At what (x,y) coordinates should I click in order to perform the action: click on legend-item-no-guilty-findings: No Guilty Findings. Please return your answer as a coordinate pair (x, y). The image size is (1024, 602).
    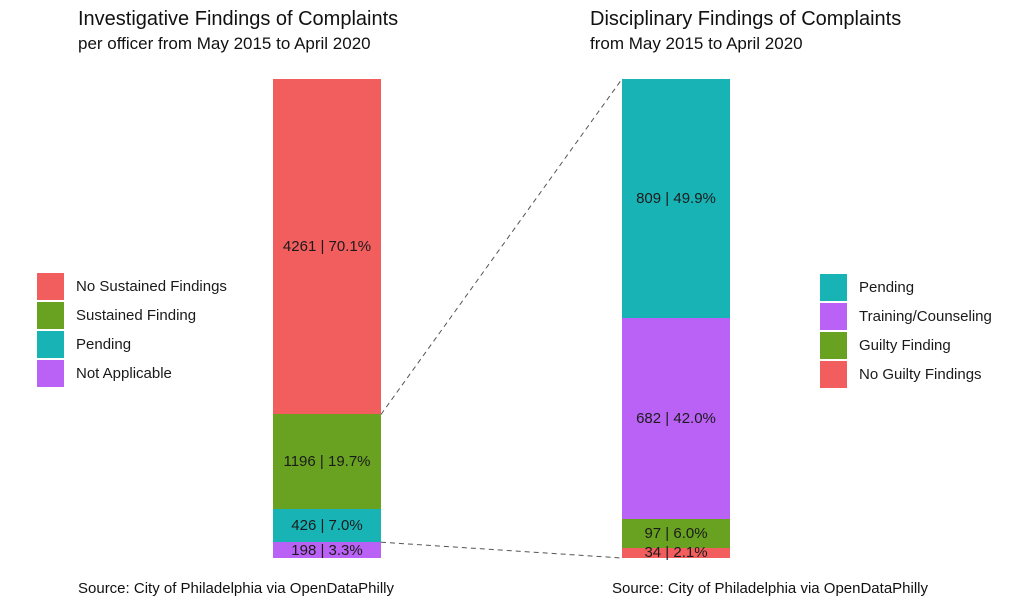
    Looking at the image, I should click on (906, 374).